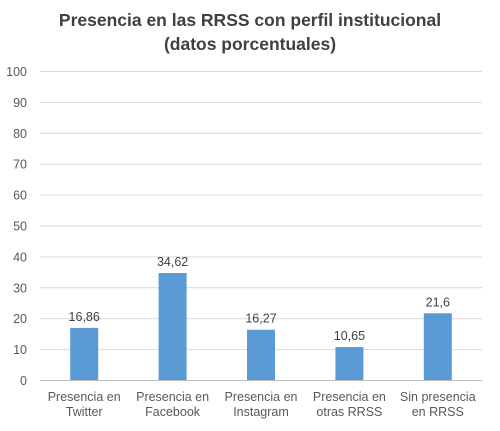 The height and width of the screenshot is (431, 500). Describe the element at coordinates (438, 397) in the screenshot. I see `x-tick-label: Sin presencia` at that location.